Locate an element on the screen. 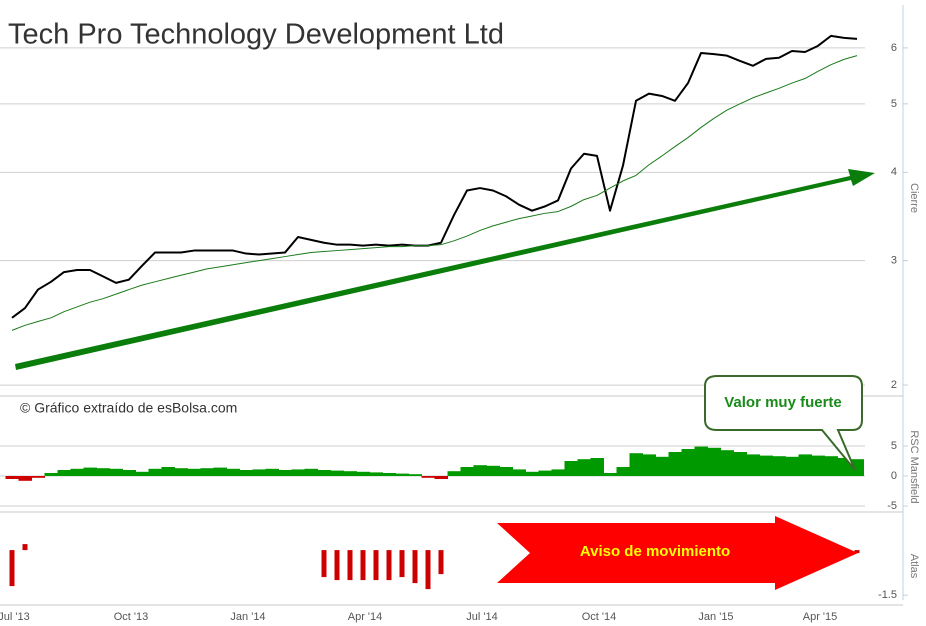 Image resolution: width=926 pixels, height=626 pixels. y-axis-title: Atlas is located at coordinates (914, 566).